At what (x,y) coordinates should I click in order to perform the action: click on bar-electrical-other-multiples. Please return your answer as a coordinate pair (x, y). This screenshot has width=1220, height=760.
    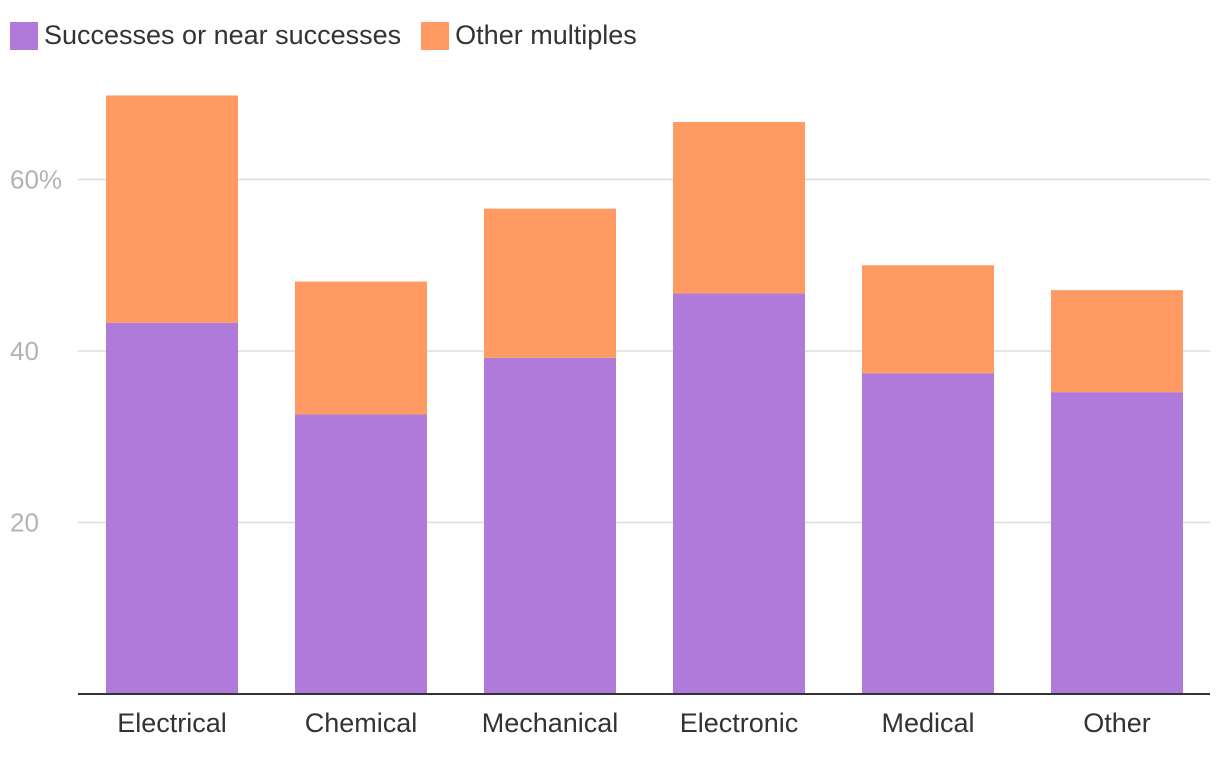
    Looking at the image, I should click on (172, 209).